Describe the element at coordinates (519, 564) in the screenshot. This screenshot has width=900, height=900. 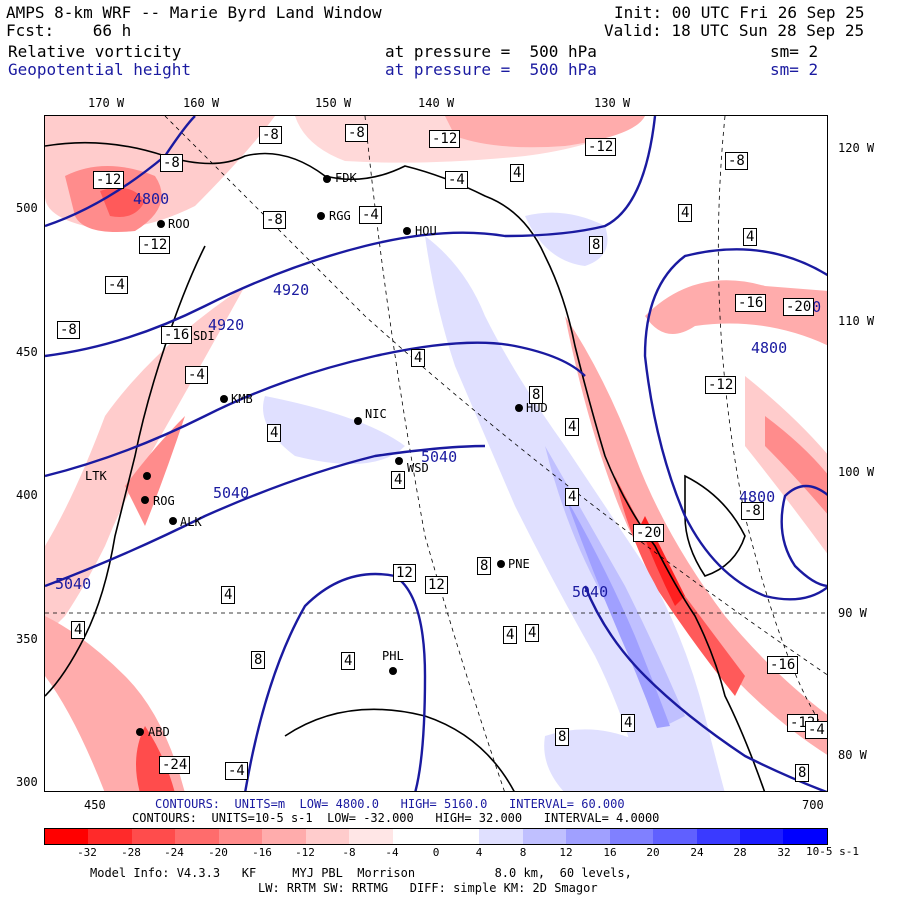
I see `station-label: PNE` at that location.